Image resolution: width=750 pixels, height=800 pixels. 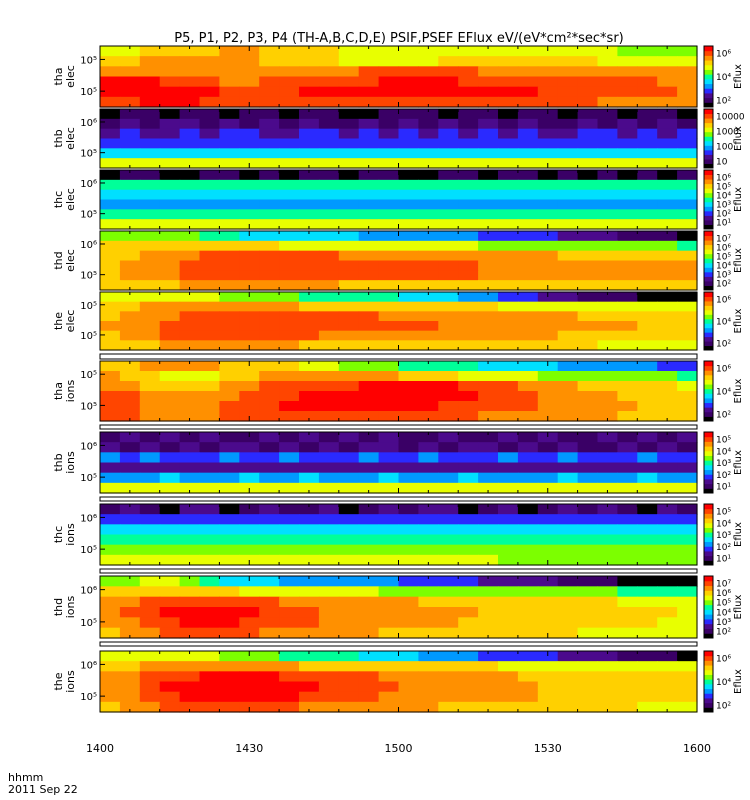 I want to click on colorbar-tick-label: 10⁴, so click(x=723, y=683).